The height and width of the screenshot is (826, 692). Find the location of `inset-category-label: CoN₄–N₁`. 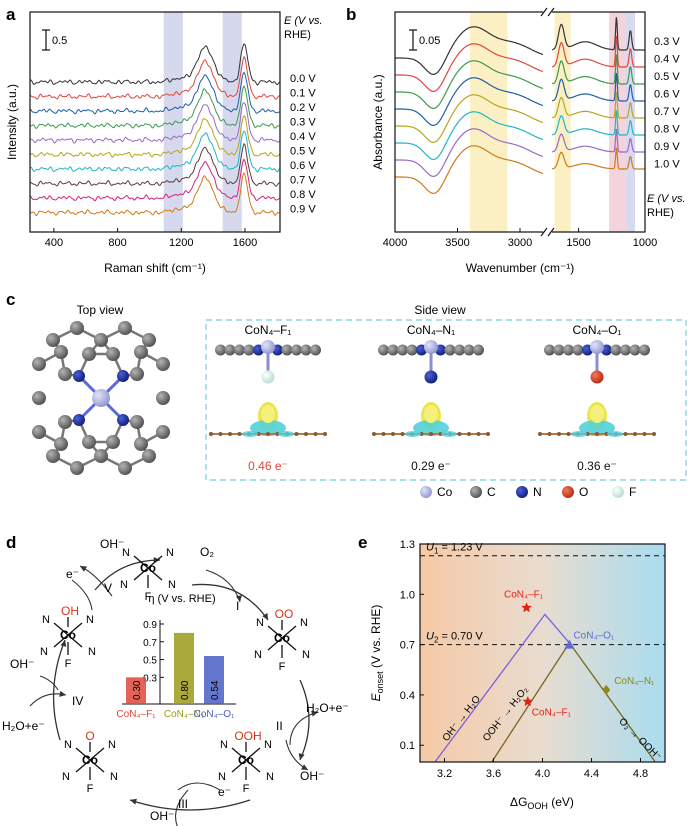

inset-category-label: CoN₄–N₁ is located at coordinates (184, 714).